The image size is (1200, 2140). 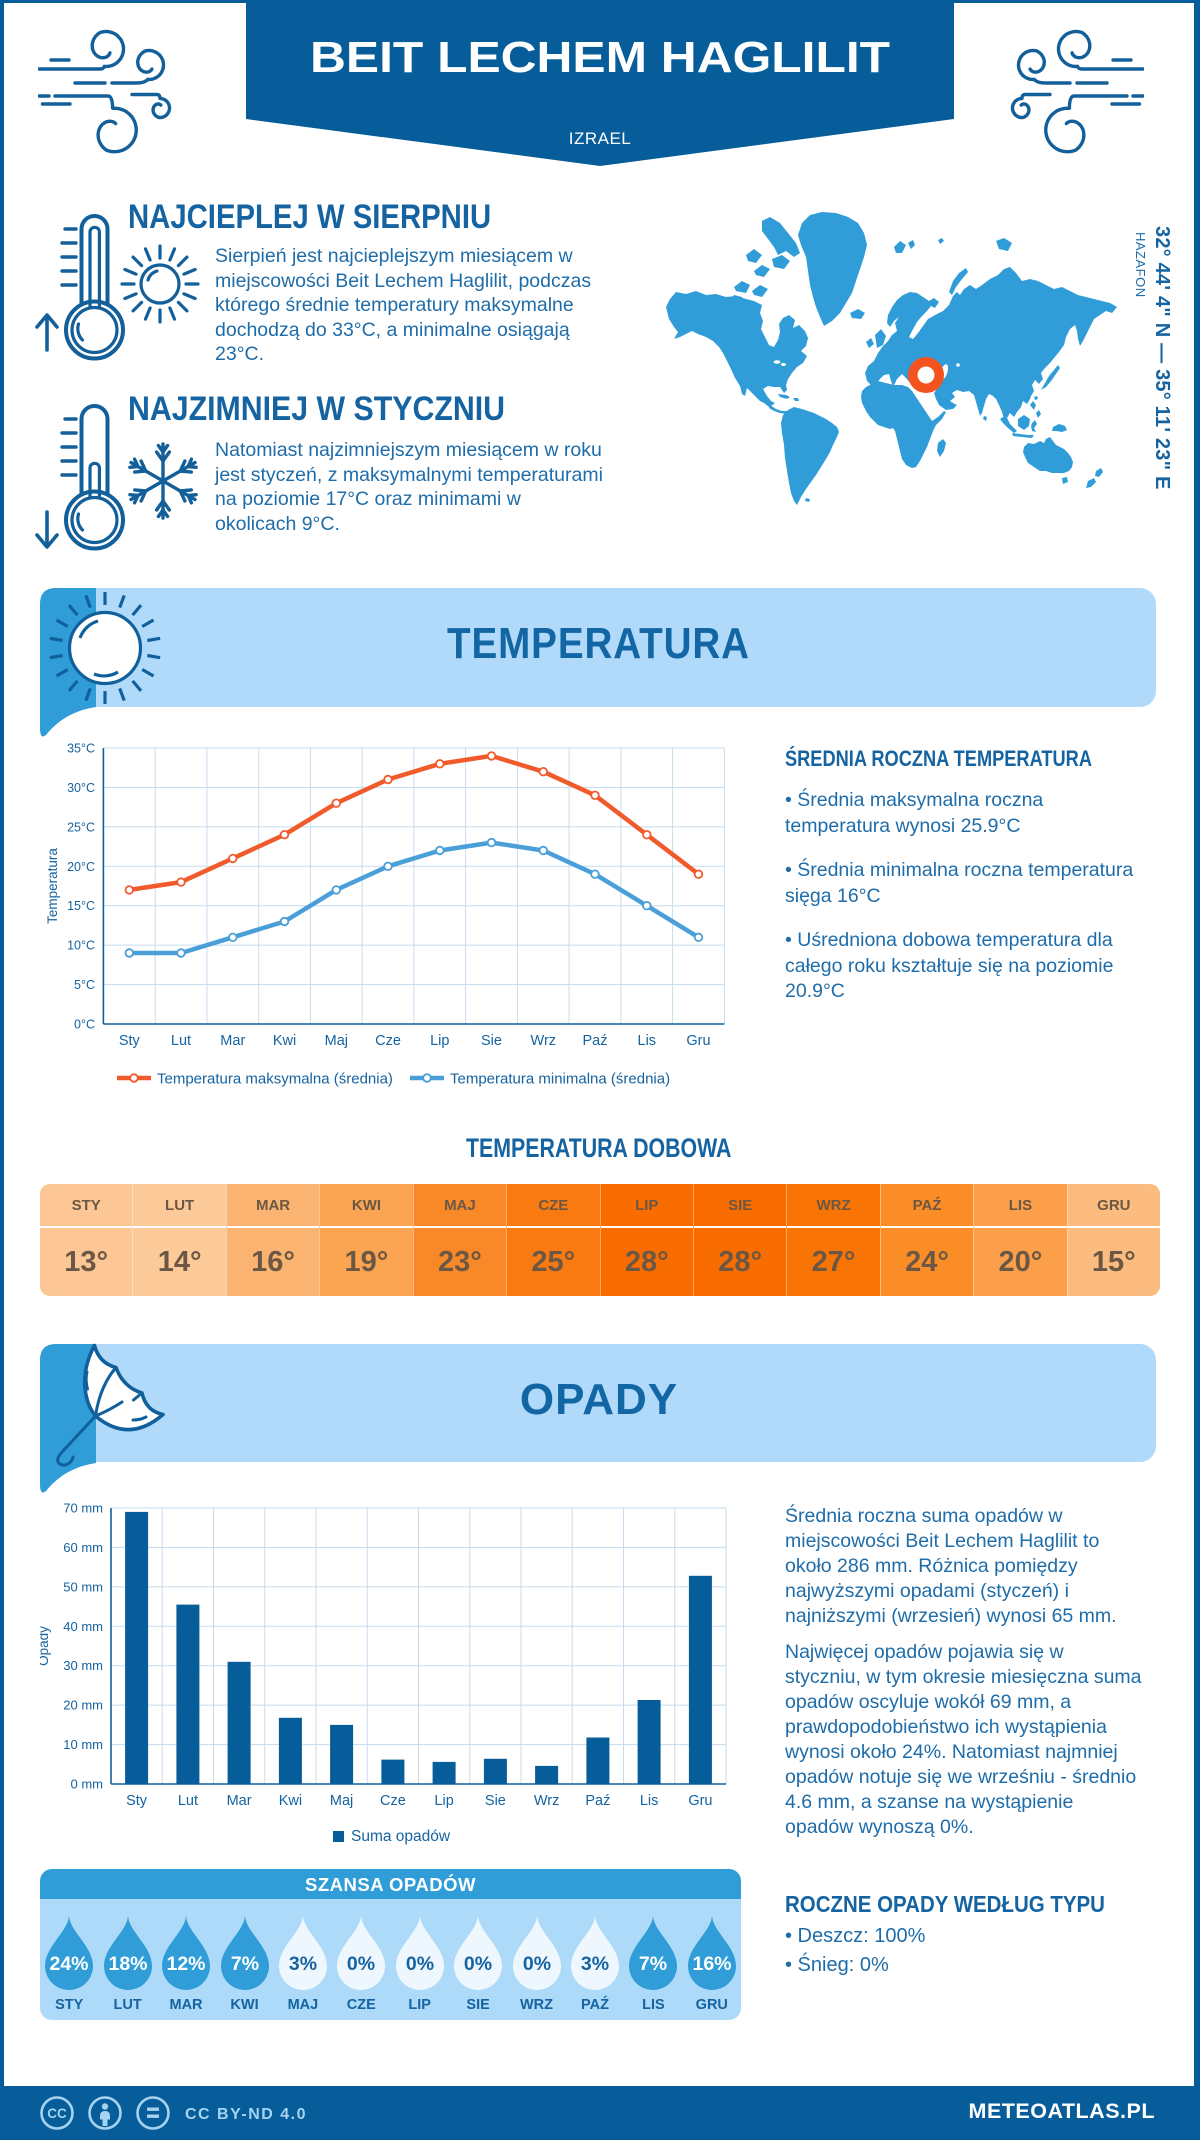 I want to click on svg-text:Temperatura maksymalna (średni: Temperatura maksymalna (średnia), so click(x=275, y=1079).